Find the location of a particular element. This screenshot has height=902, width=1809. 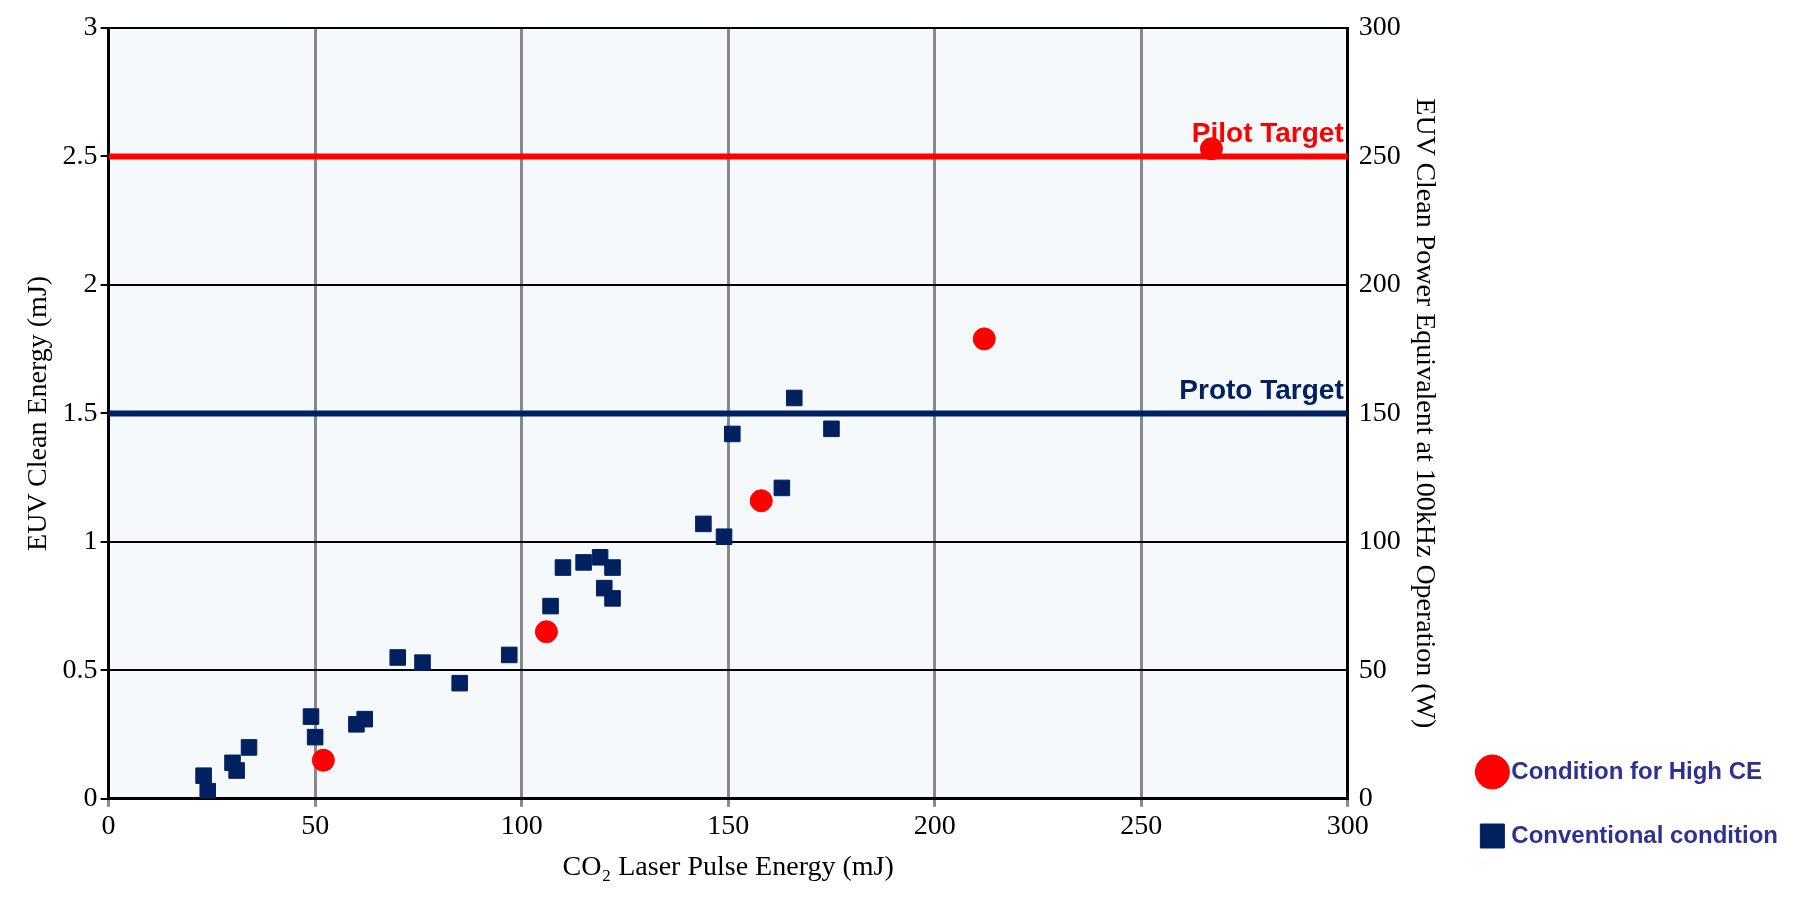

x-axis-title: CO₂ Laser Pulse Energy (mJ) is located at coordinates (728, 865).